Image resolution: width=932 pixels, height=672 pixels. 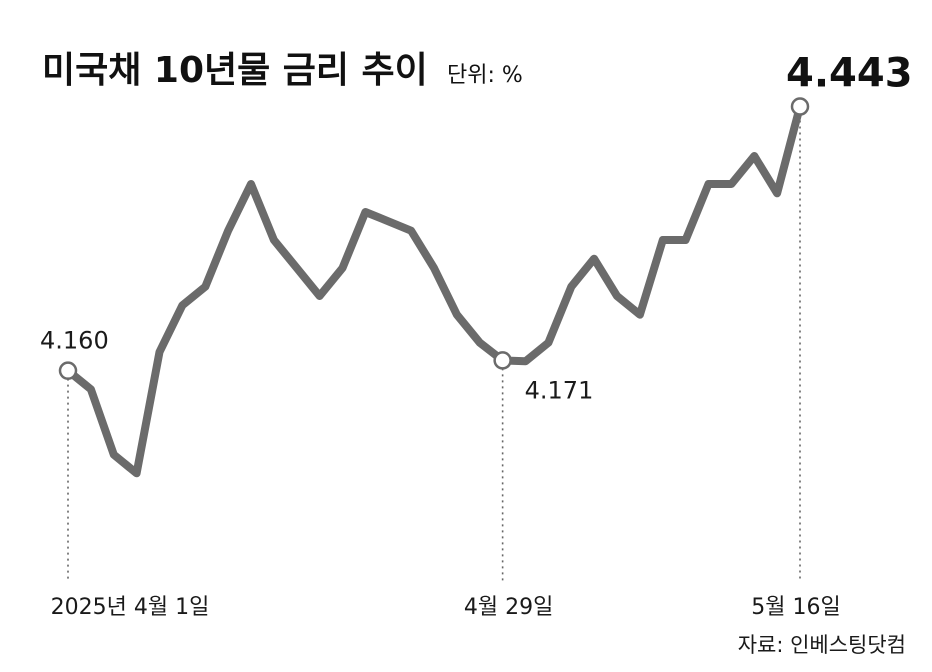 What do you see at coordinates (559, 390) in the screenshot?
I see `mid-value-label: 4.171` at bounding box center [559, 390].